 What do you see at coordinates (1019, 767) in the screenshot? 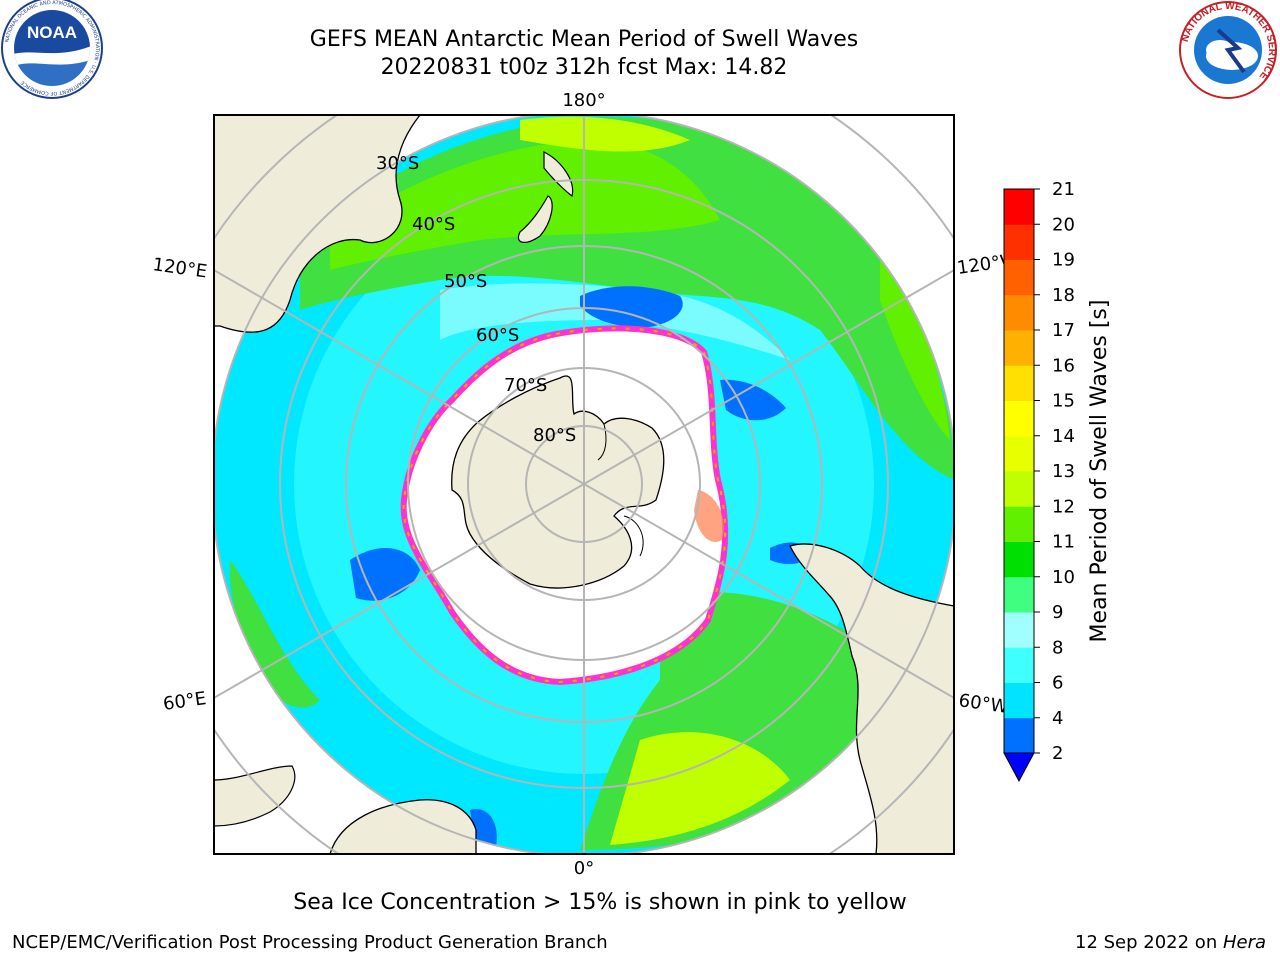
I see `colorbar-extend-arrow` at bounding box center [1019, 767].